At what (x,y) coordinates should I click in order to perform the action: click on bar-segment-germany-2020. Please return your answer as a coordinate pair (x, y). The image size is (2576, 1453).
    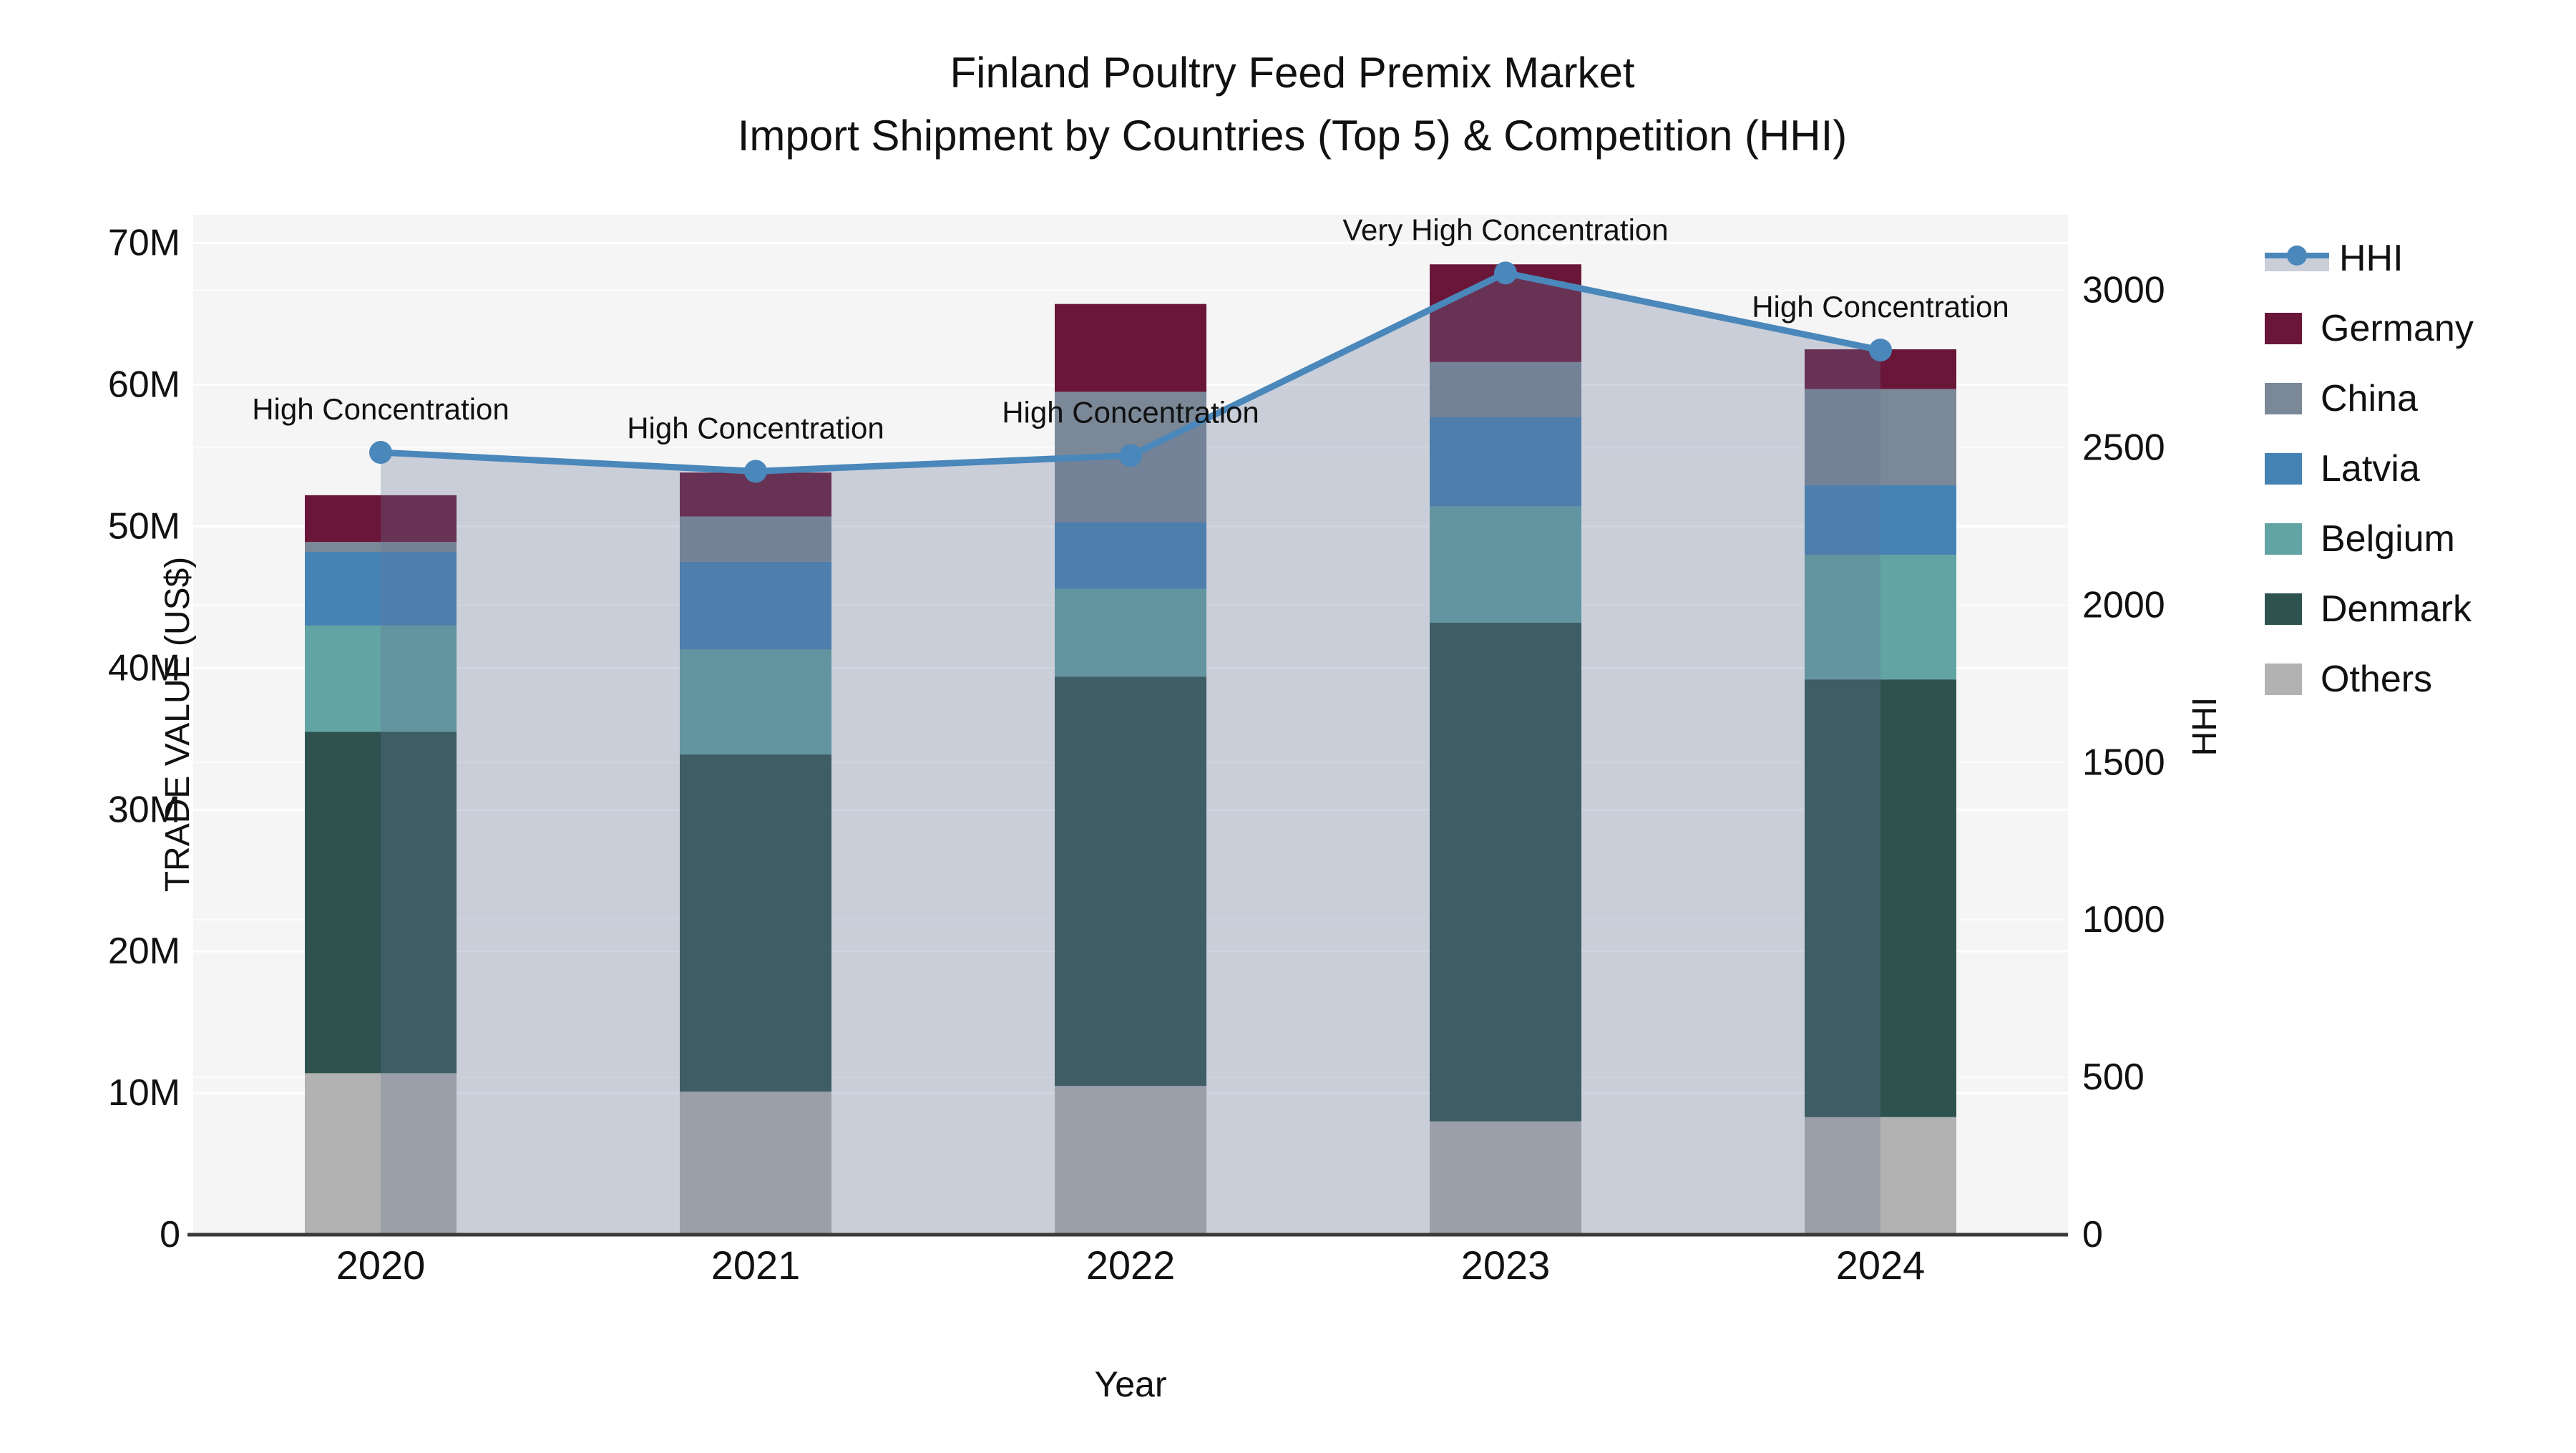
    Looking at the image, I should click on (381, 519).